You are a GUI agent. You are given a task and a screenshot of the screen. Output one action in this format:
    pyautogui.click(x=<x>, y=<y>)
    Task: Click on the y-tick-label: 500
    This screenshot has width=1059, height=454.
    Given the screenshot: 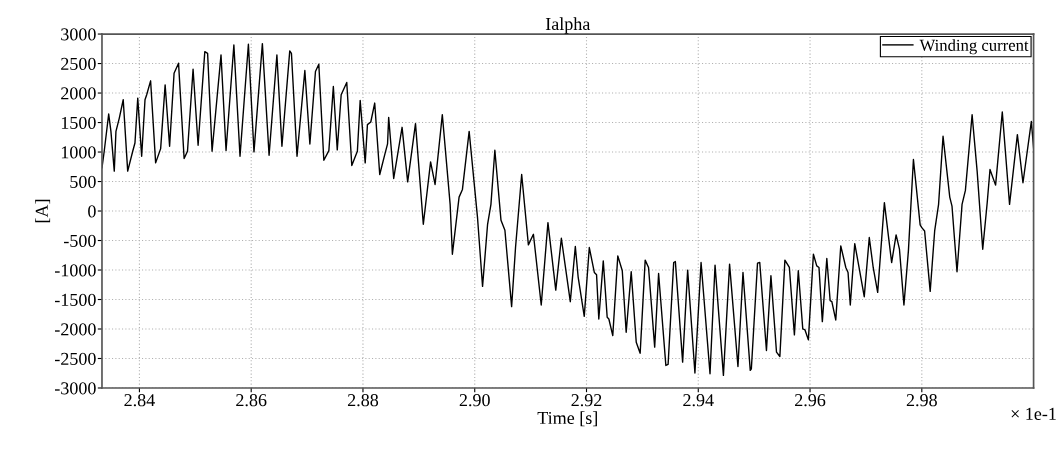 What is the action you would take?
    pyautogui.click(x=83, y=181)
    